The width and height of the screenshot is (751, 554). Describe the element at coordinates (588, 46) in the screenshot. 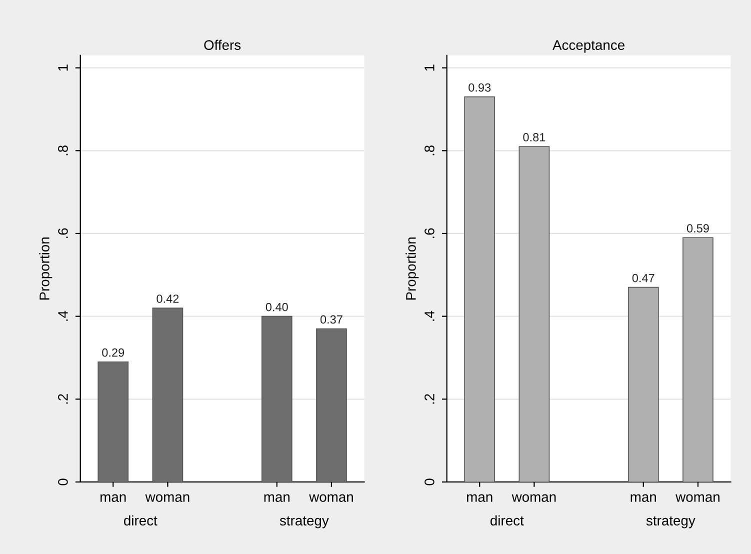

I see `chart-title: Acceptance` at that location.